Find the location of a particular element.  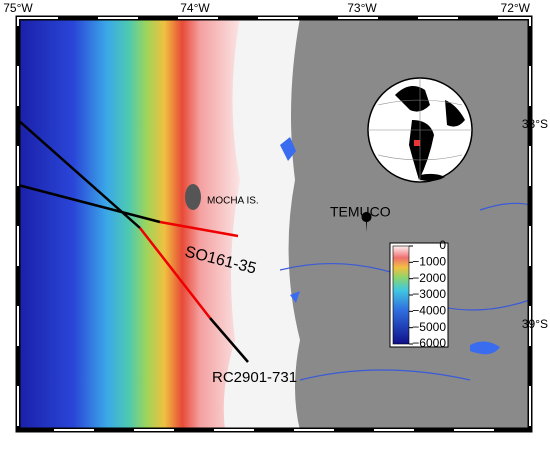

colorbar-label: −6000 is located at coordinates (429, 343).